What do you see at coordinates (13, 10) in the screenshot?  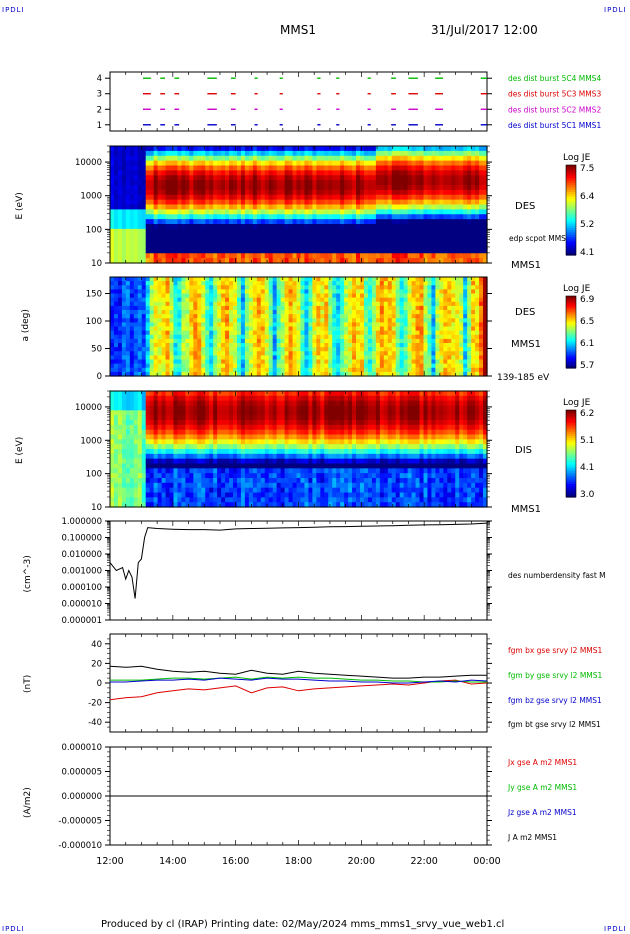 I see `corner-label-top-left: IPDLI` at bounding box center [13, 10].